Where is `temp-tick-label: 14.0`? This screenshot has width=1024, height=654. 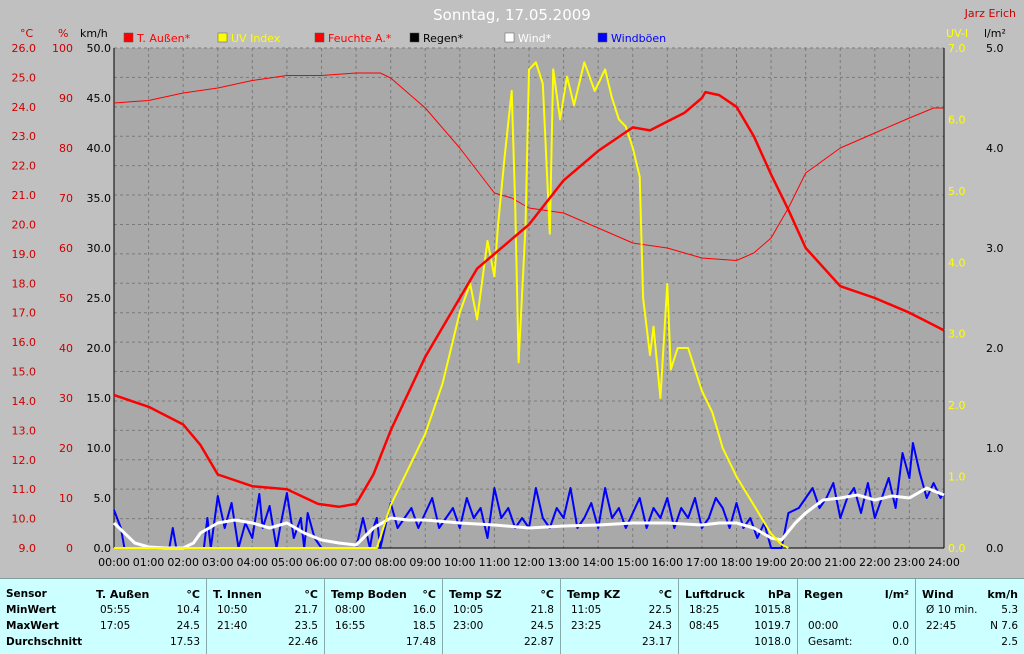 temp-tick-label: 14.0 is located at coordinates (24, 401).